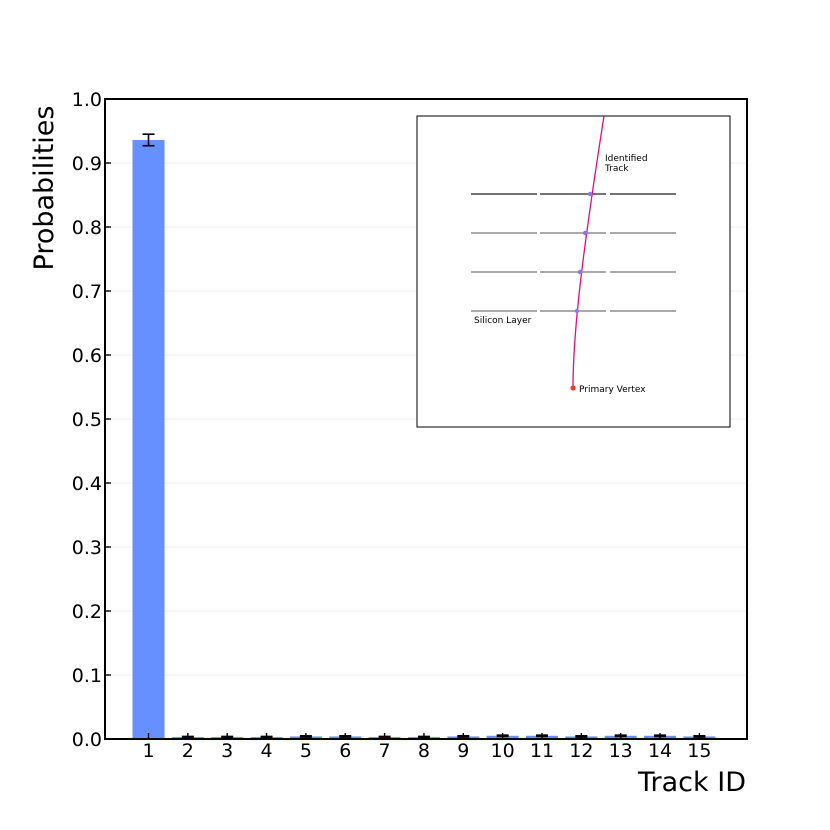  I want to click on x-tick-label: 9, so click(463, 751).